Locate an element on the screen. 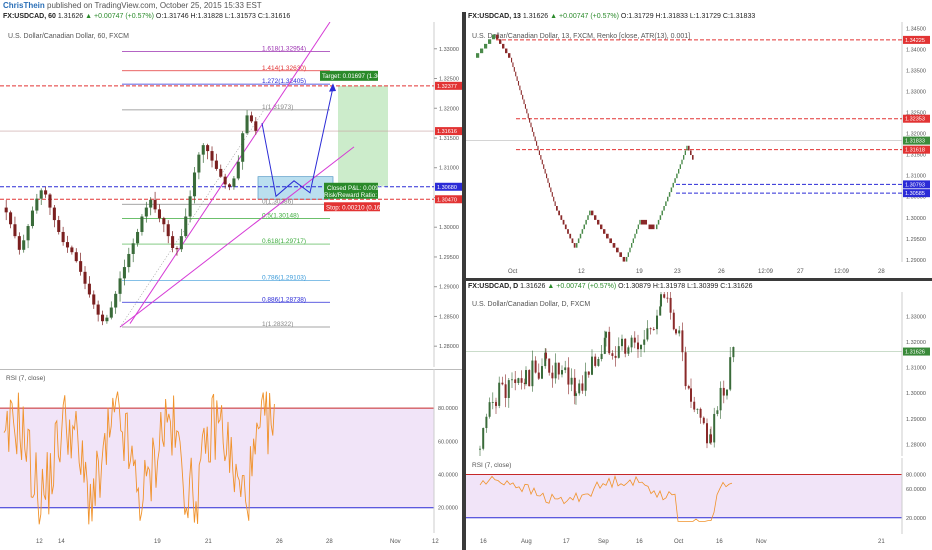 Image resolution: width=932 pixels, height=550 pixels. y-tick-label: 1.28500 is located at coordinates (449, 317).